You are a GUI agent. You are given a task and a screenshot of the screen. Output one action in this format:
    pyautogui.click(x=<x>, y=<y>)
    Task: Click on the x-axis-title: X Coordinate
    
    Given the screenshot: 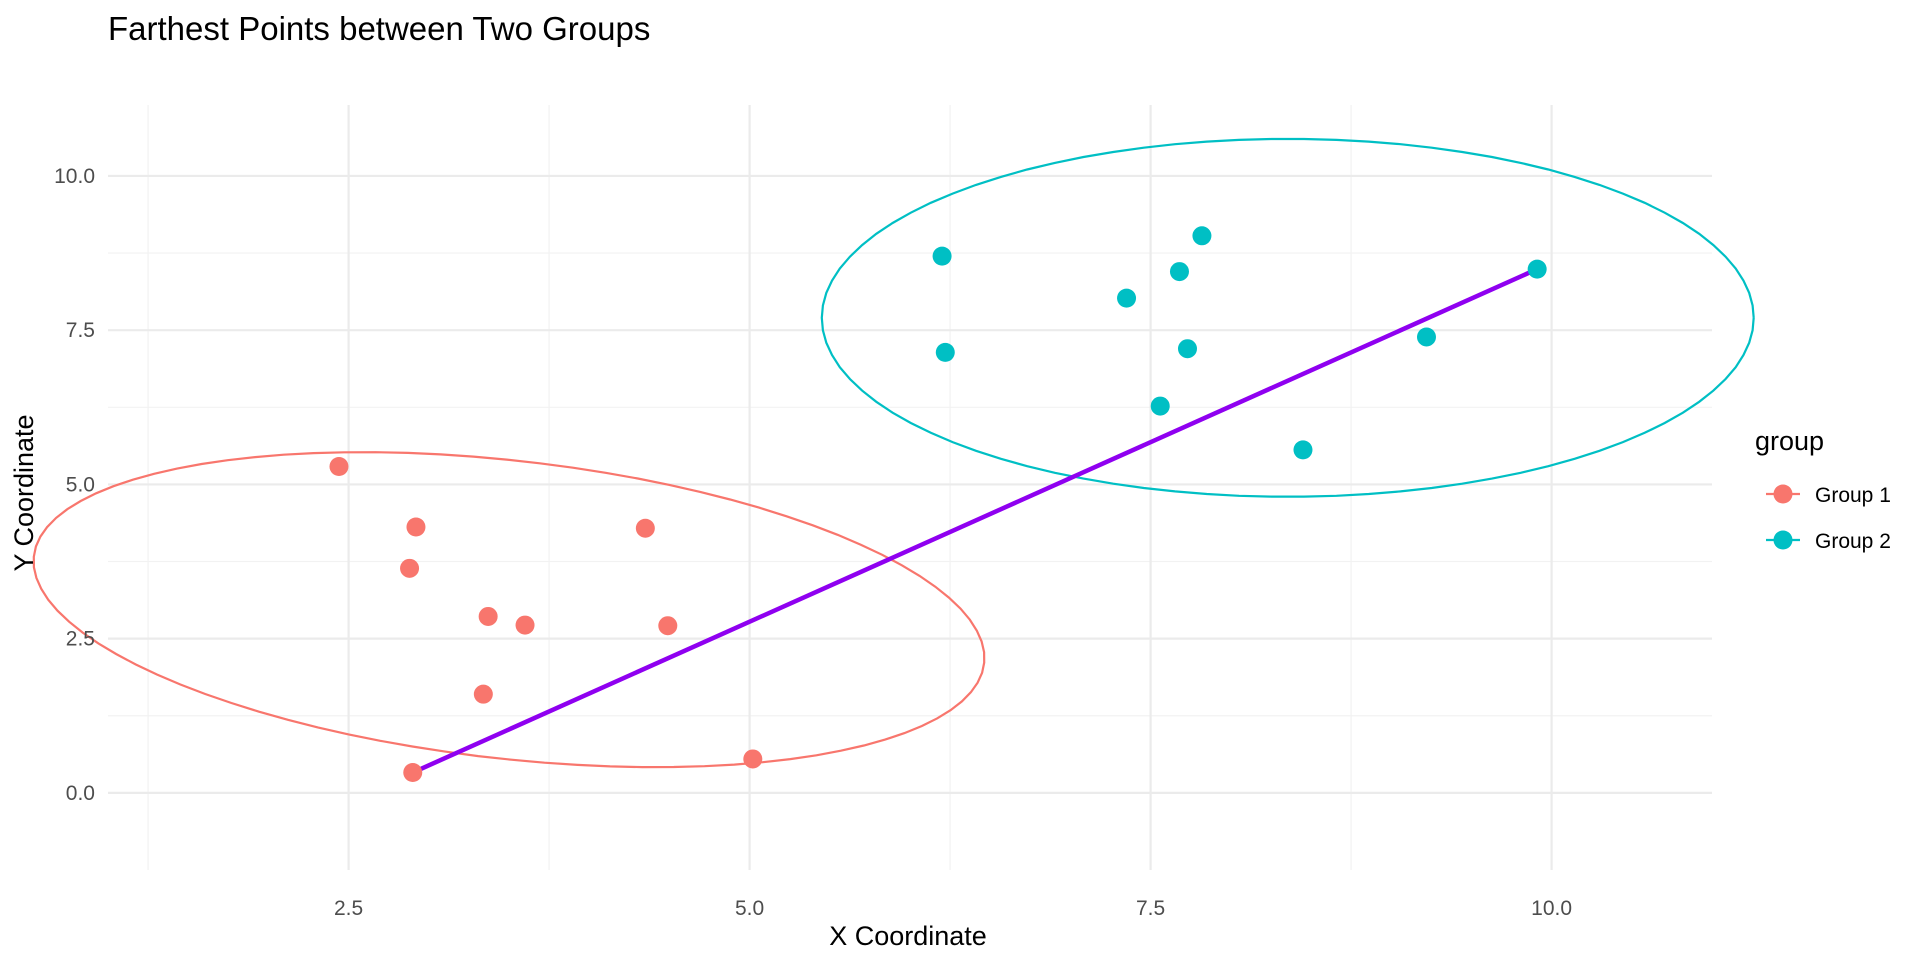 What is the action you would take?
    pyautogui.click(x=908, y=936)
    